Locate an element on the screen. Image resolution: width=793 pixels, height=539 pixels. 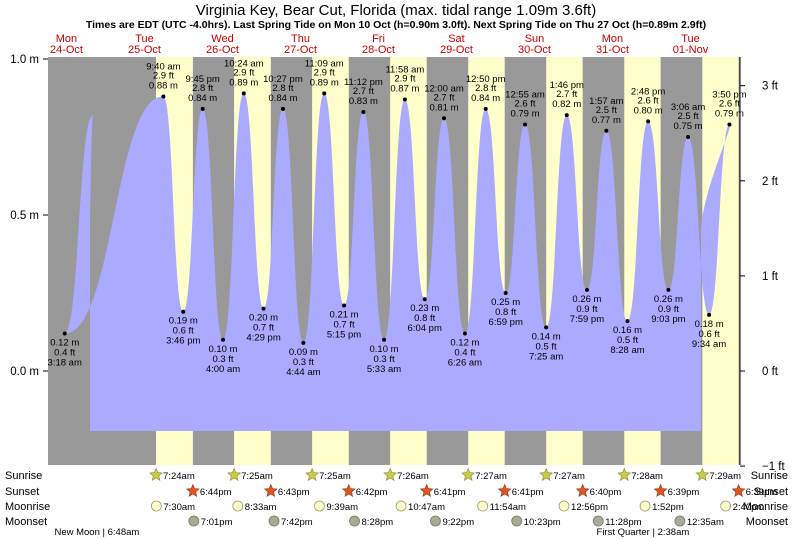
day-label-date: 30-Oct is located at coordinates (534, 50).